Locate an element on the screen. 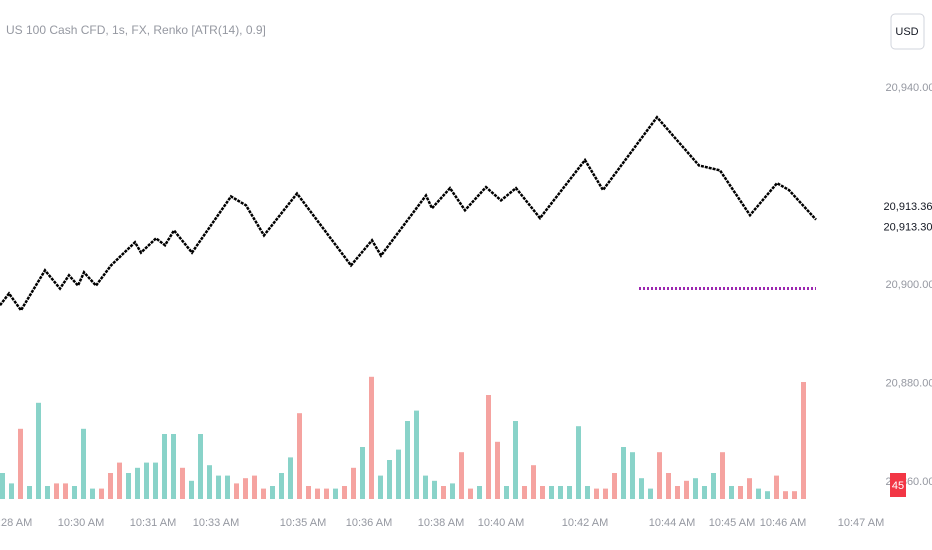  y-tick-label: 20,940.00 is located at coordinates (909, 88).